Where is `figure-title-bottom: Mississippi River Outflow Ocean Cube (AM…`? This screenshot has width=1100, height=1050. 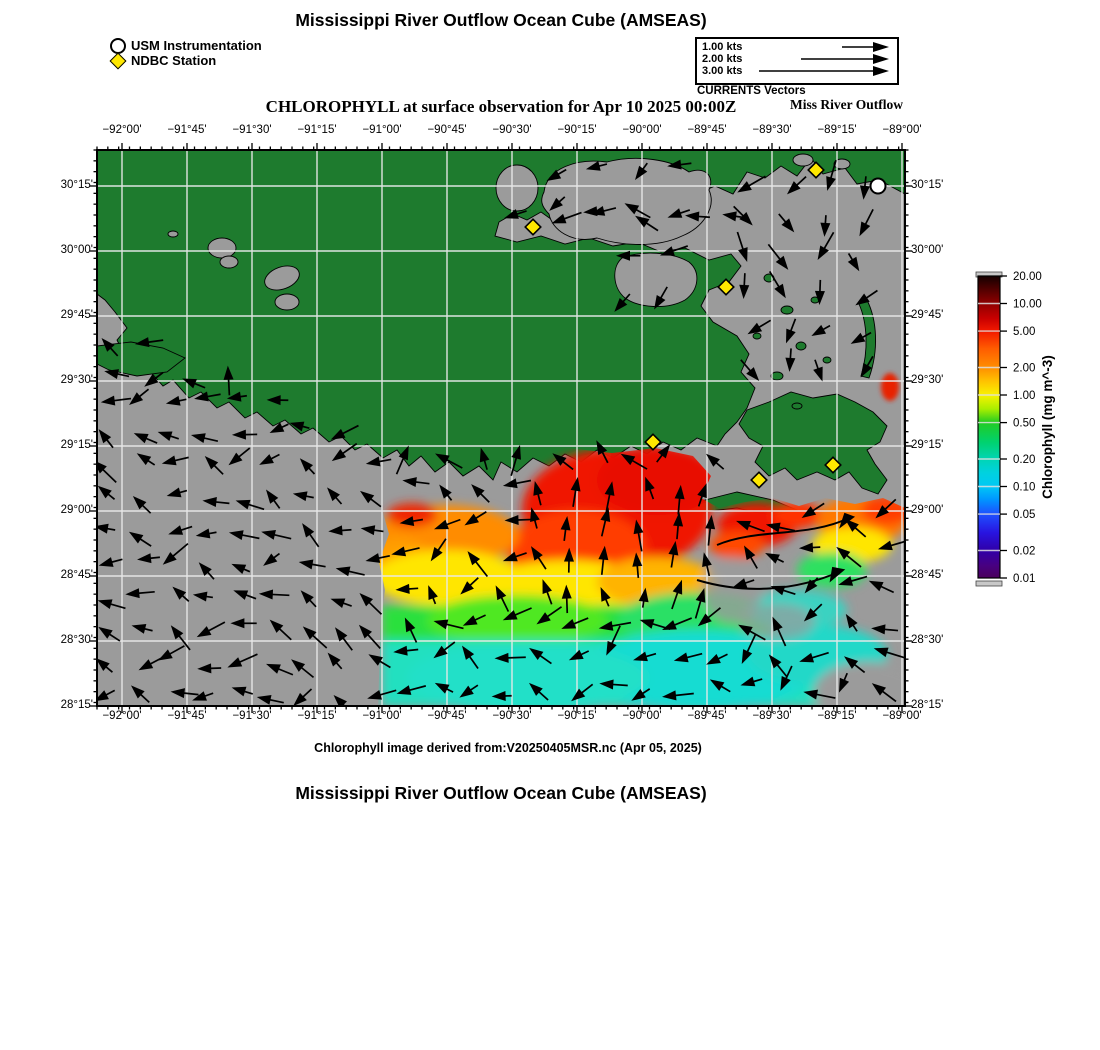 figure-title-bottom: Mississippi River Outflow Ocean Cube (AM… is located at coordinates (501, 793).